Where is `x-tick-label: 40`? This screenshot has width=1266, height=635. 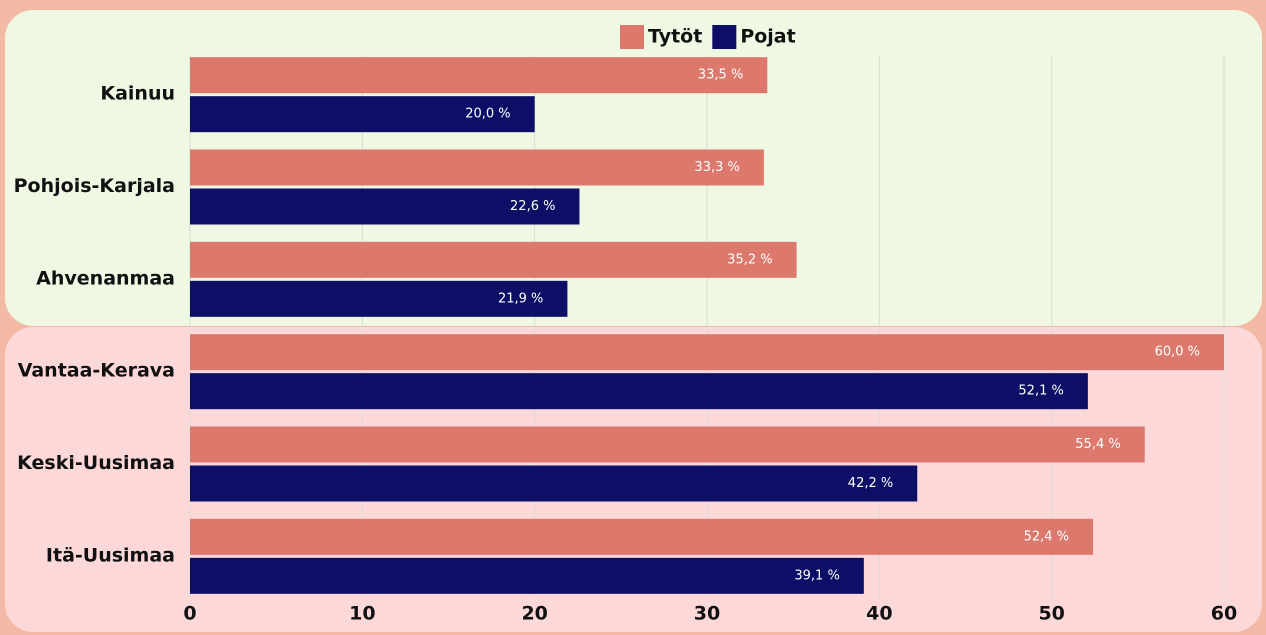
x-tick-label: 40 is located at coordinates (879, 614).